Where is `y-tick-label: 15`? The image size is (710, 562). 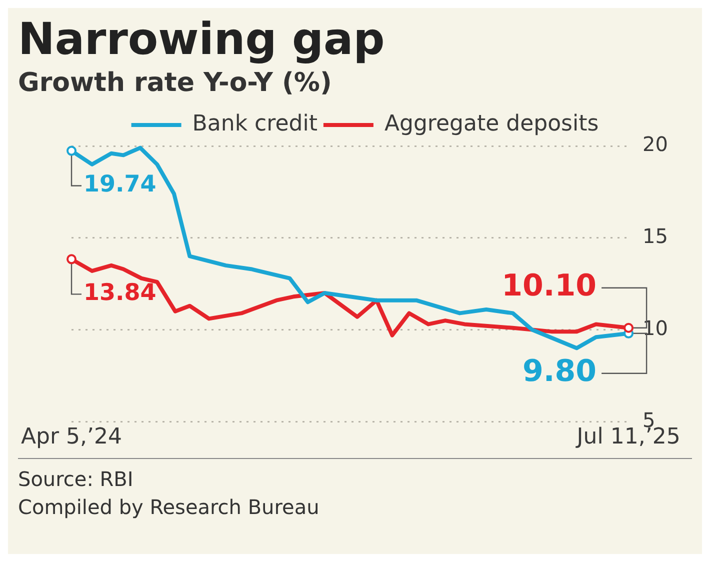
y-tick-label: 15 is located at coordinates (655, 236).